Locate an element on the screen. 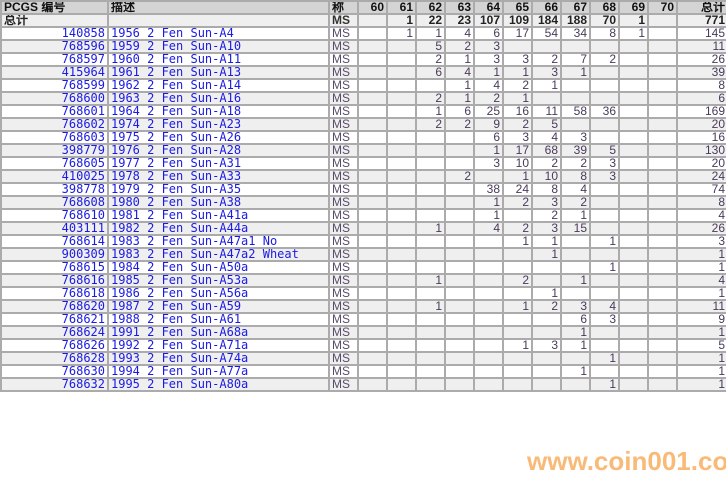 Image resolution: width=726 pixels, height=482 pixels. grade-count: 24 is located at coordinates (517, 189).